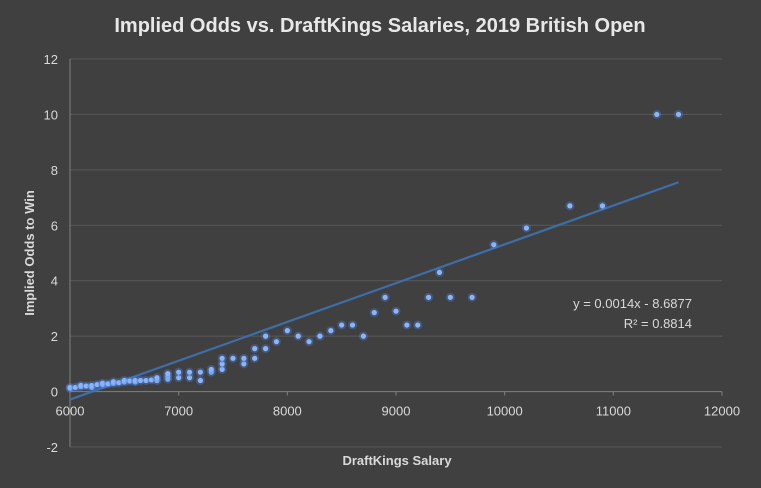 Image resolution: width=761 pixels, height=488 pixels. Describe the element at coordinates (54, 336) in the screenshot. I see `y-tick-label: 2` at that location.